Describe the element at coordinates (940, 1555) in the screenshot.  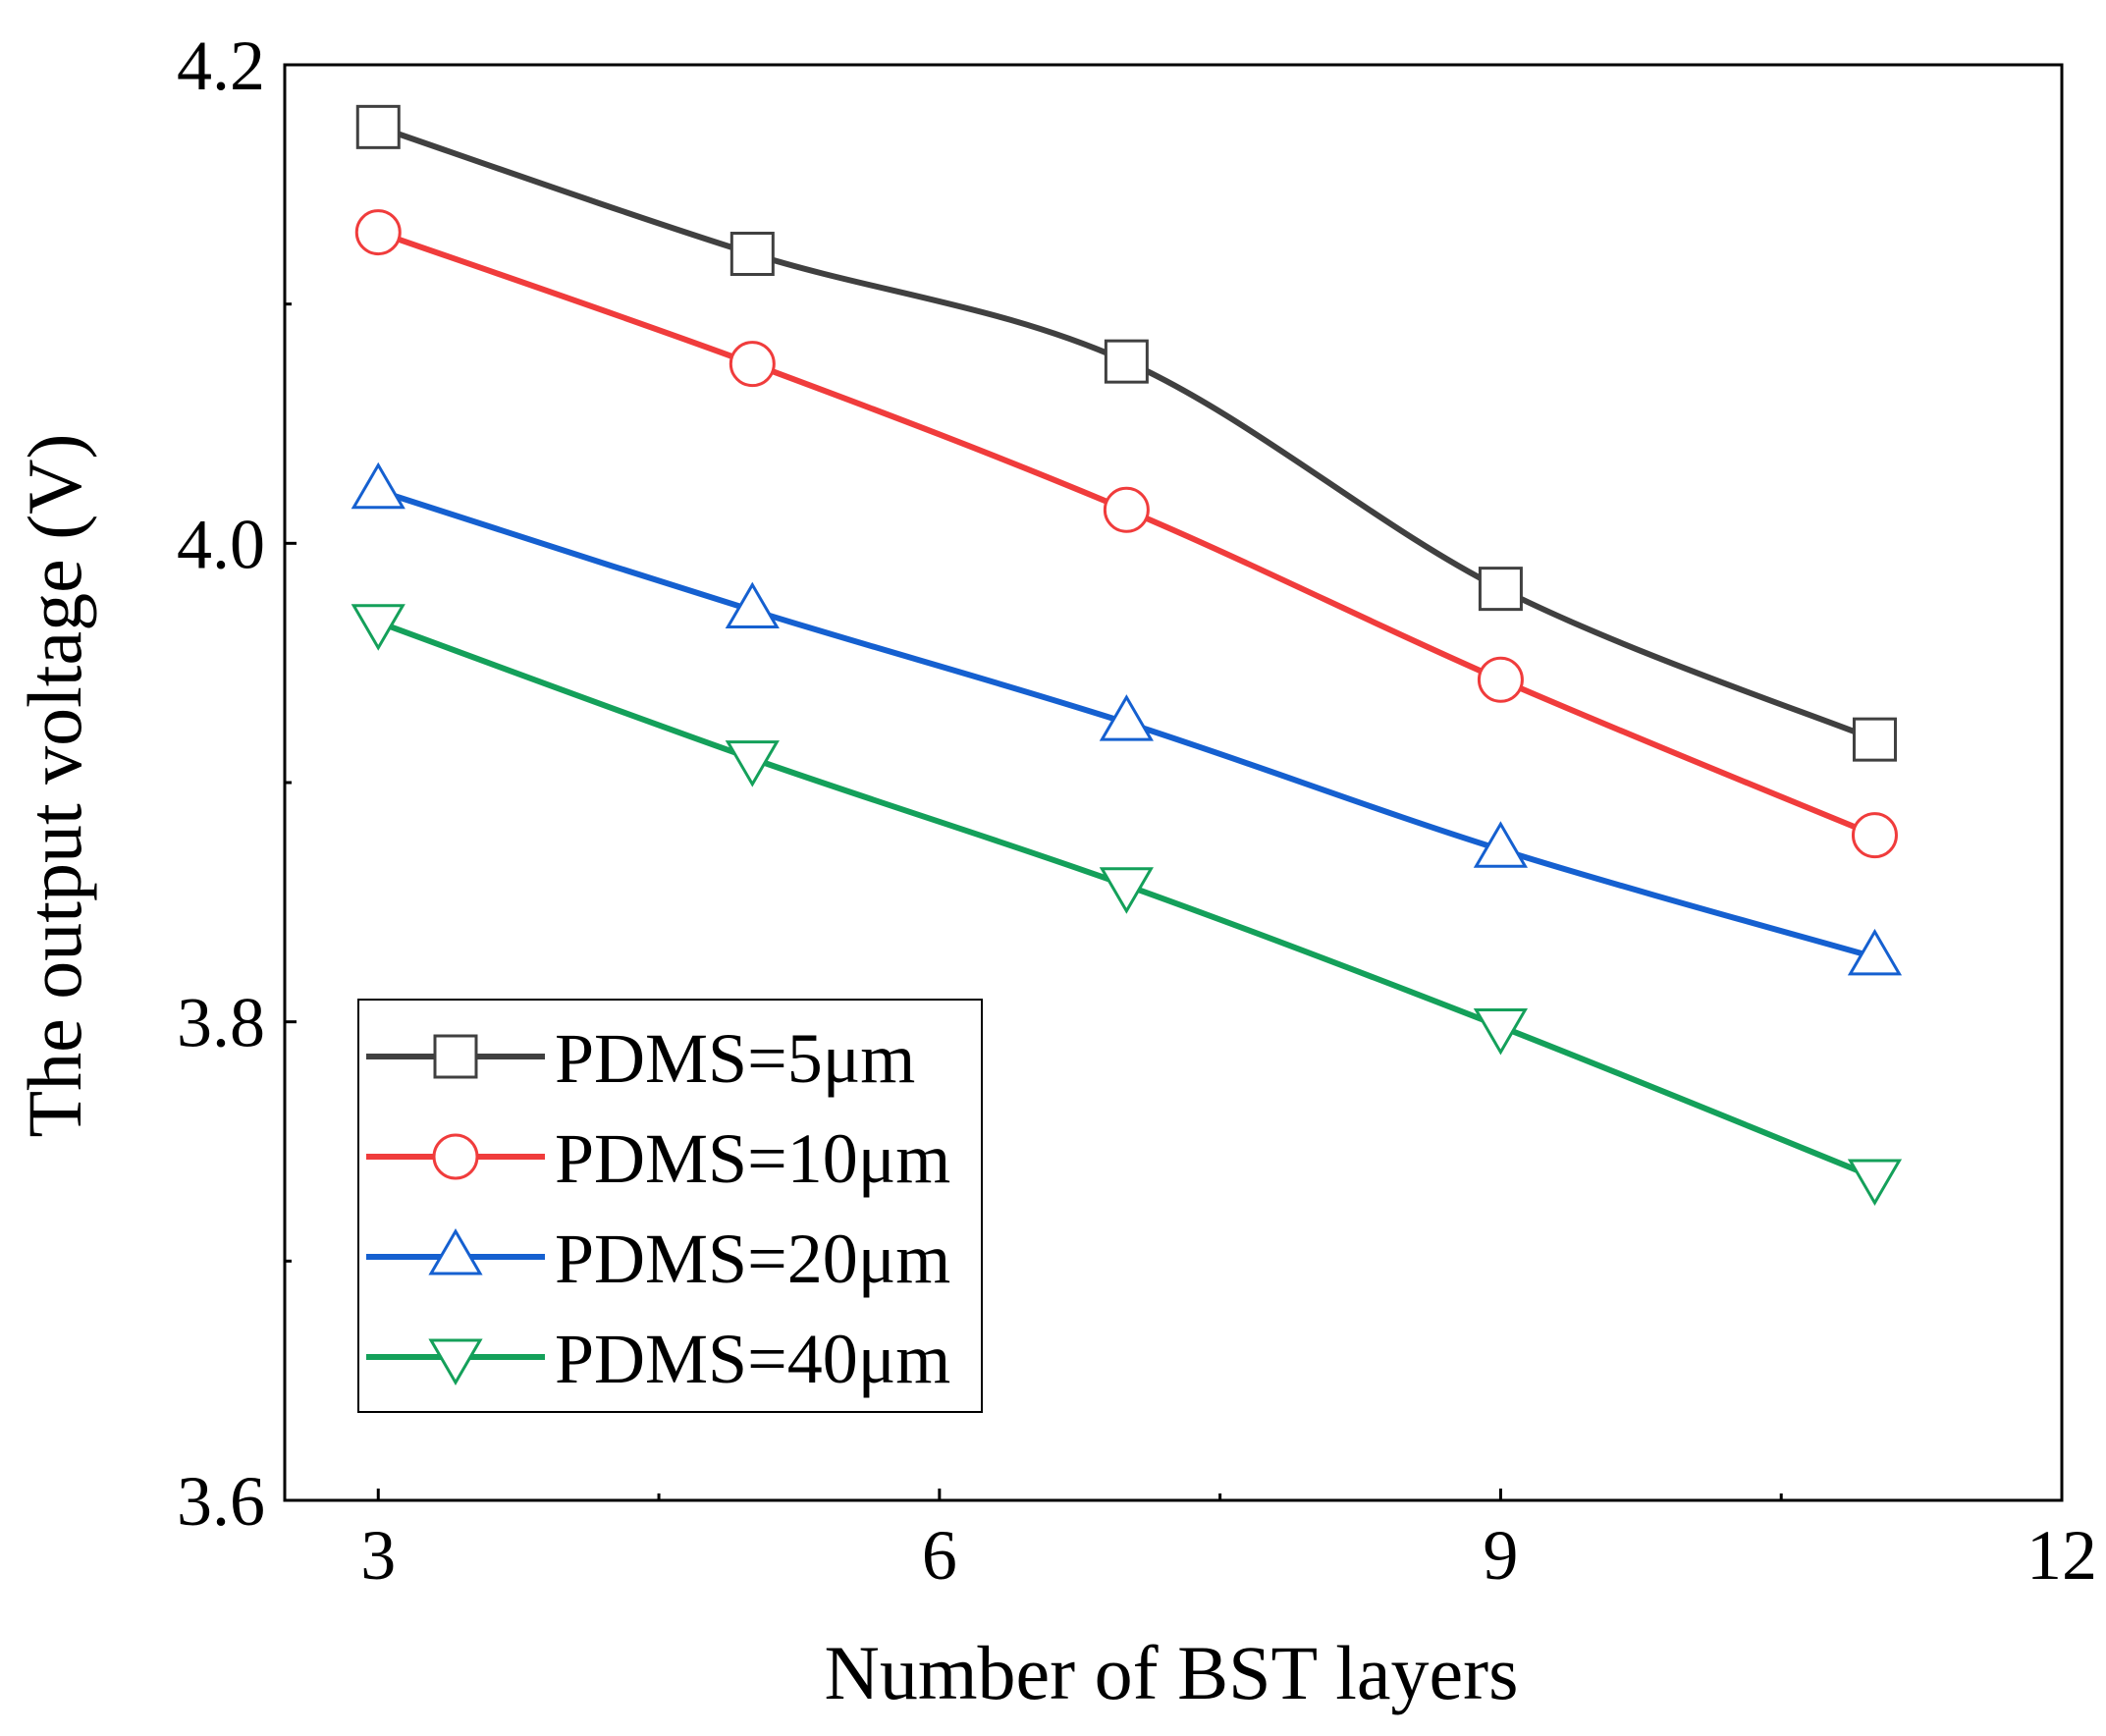
I see `x-tick-label: 6` at that location.